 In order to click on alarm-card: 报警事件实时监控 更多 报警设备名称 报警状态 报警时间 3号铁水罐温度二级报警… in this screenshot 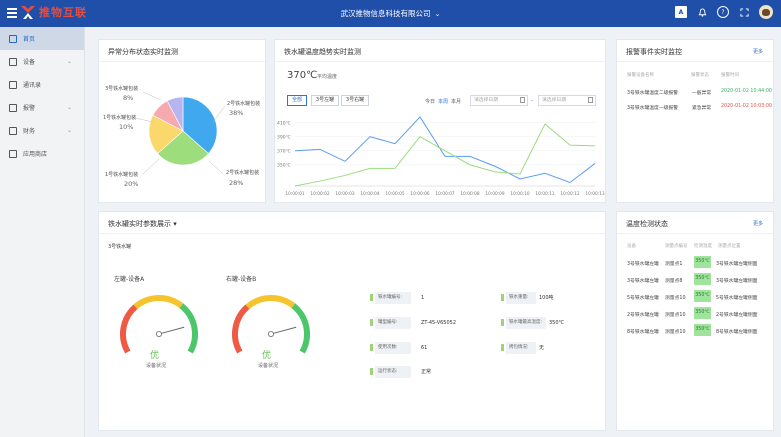, I will do `click(695, 121)`.